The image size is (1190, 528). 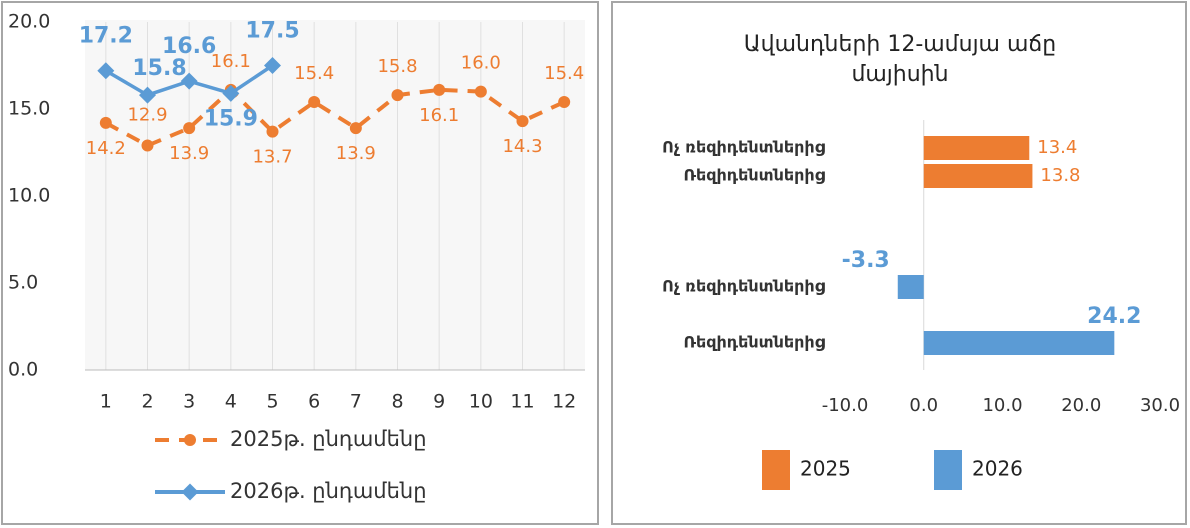 What do you see at coordinates (923, 405) in the screenshot?
I see `x-tick-label: 0.0` at bounding box center [923, 405].